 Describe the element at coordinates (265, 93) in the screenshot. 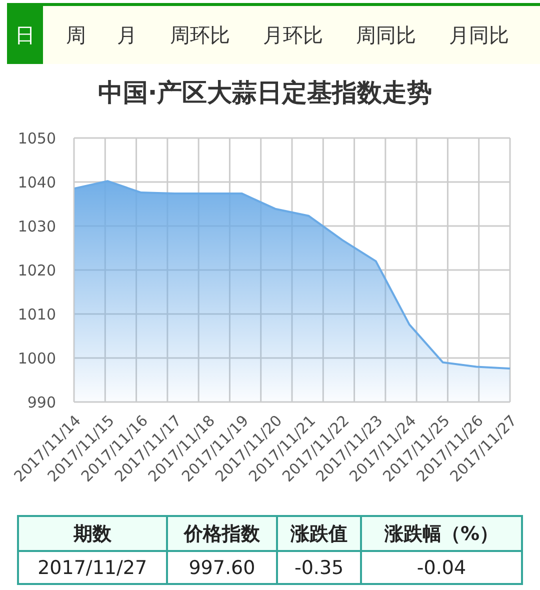

I see `chart-title: 中国·产区大蒜日定基指数走势` at that location.